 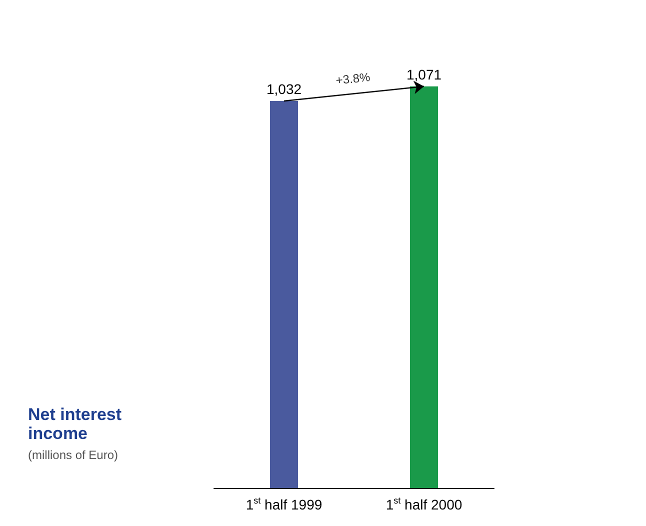 I want to click on data-label: 1,071, so click(x=424, y=74).